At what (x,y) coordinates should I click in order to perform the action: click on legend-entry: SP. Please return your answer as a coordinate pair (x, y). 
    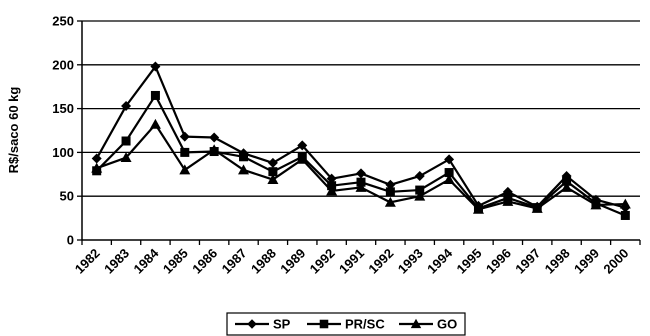
    Looking at the image, I should click on (263, 324).